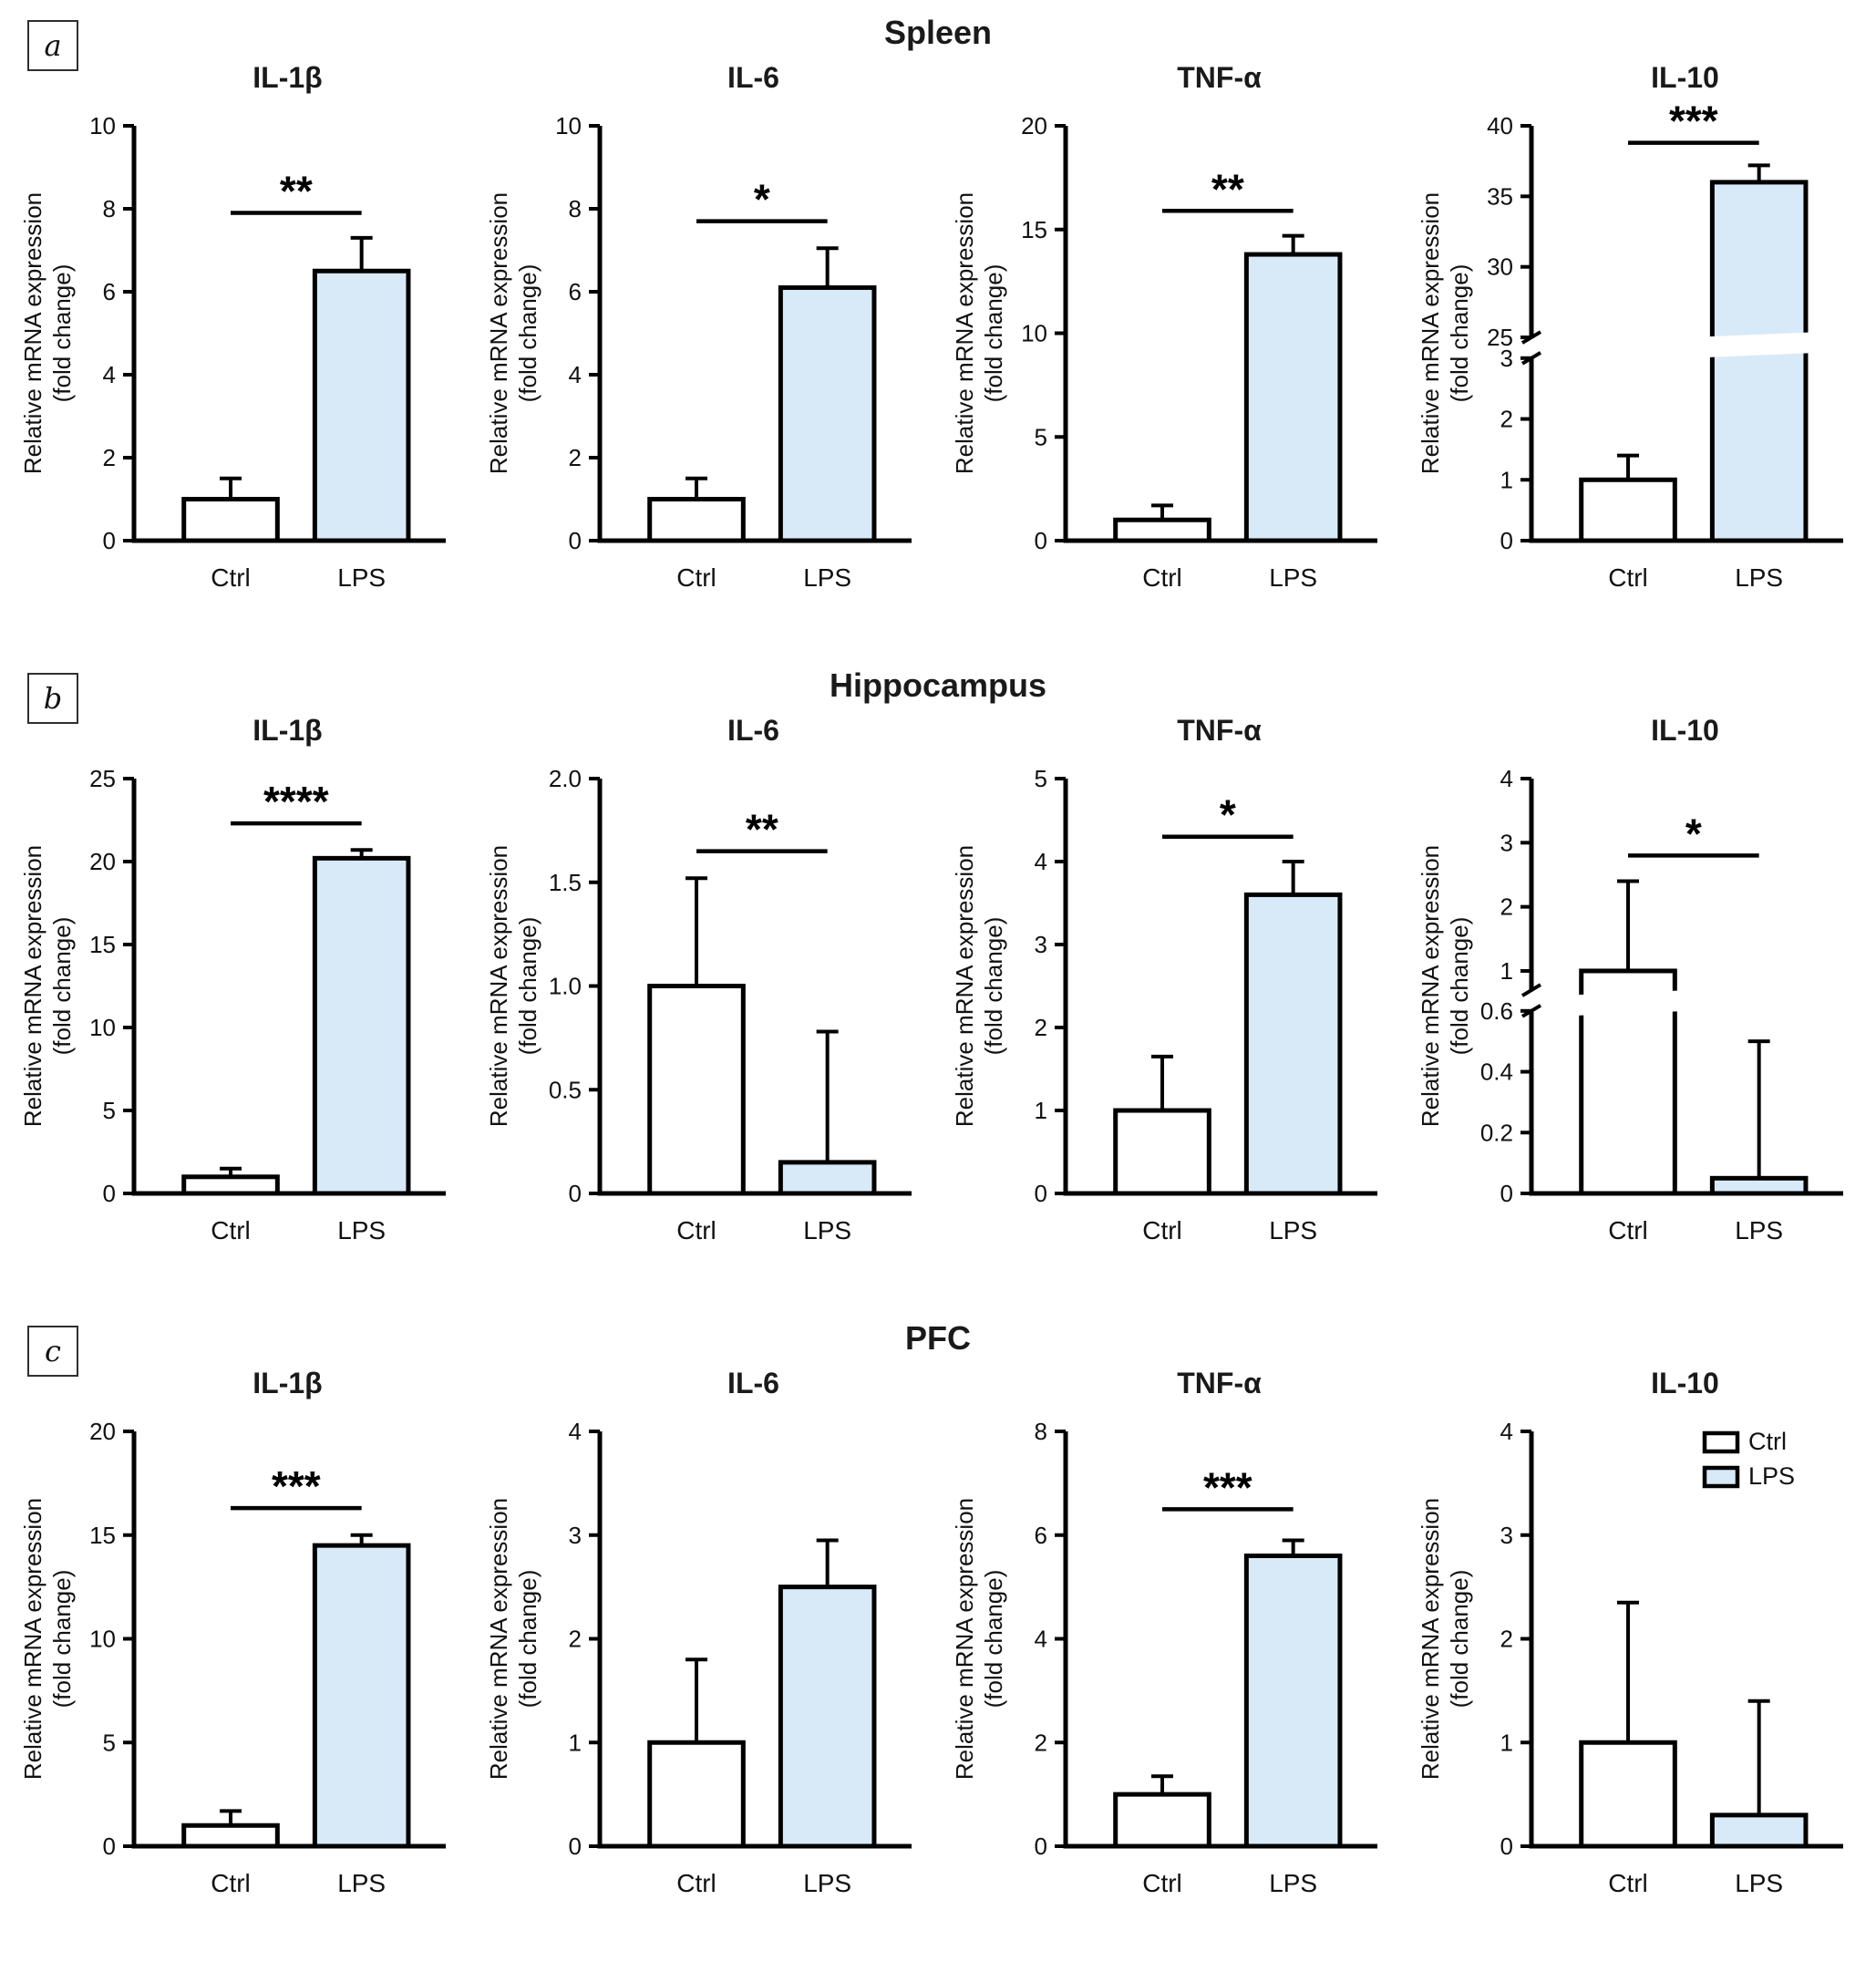  What do you see at coordinates (1500, 196) in the screenshot?
I see `y-tick-label: 35` at bounding box center [1500, 196].